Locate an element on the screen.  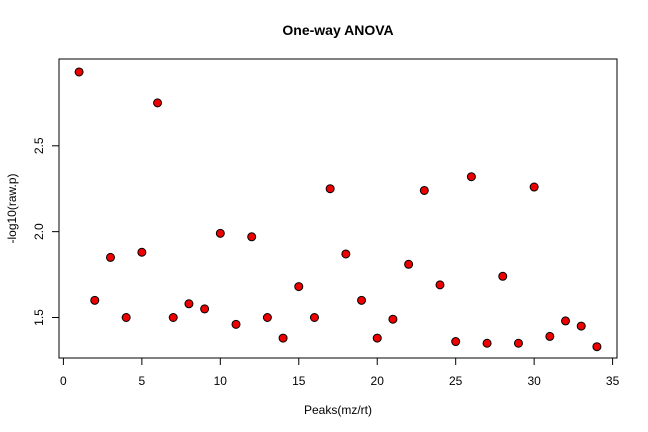
y-tick-label: 2.0 is located at coordinates (39, 231).